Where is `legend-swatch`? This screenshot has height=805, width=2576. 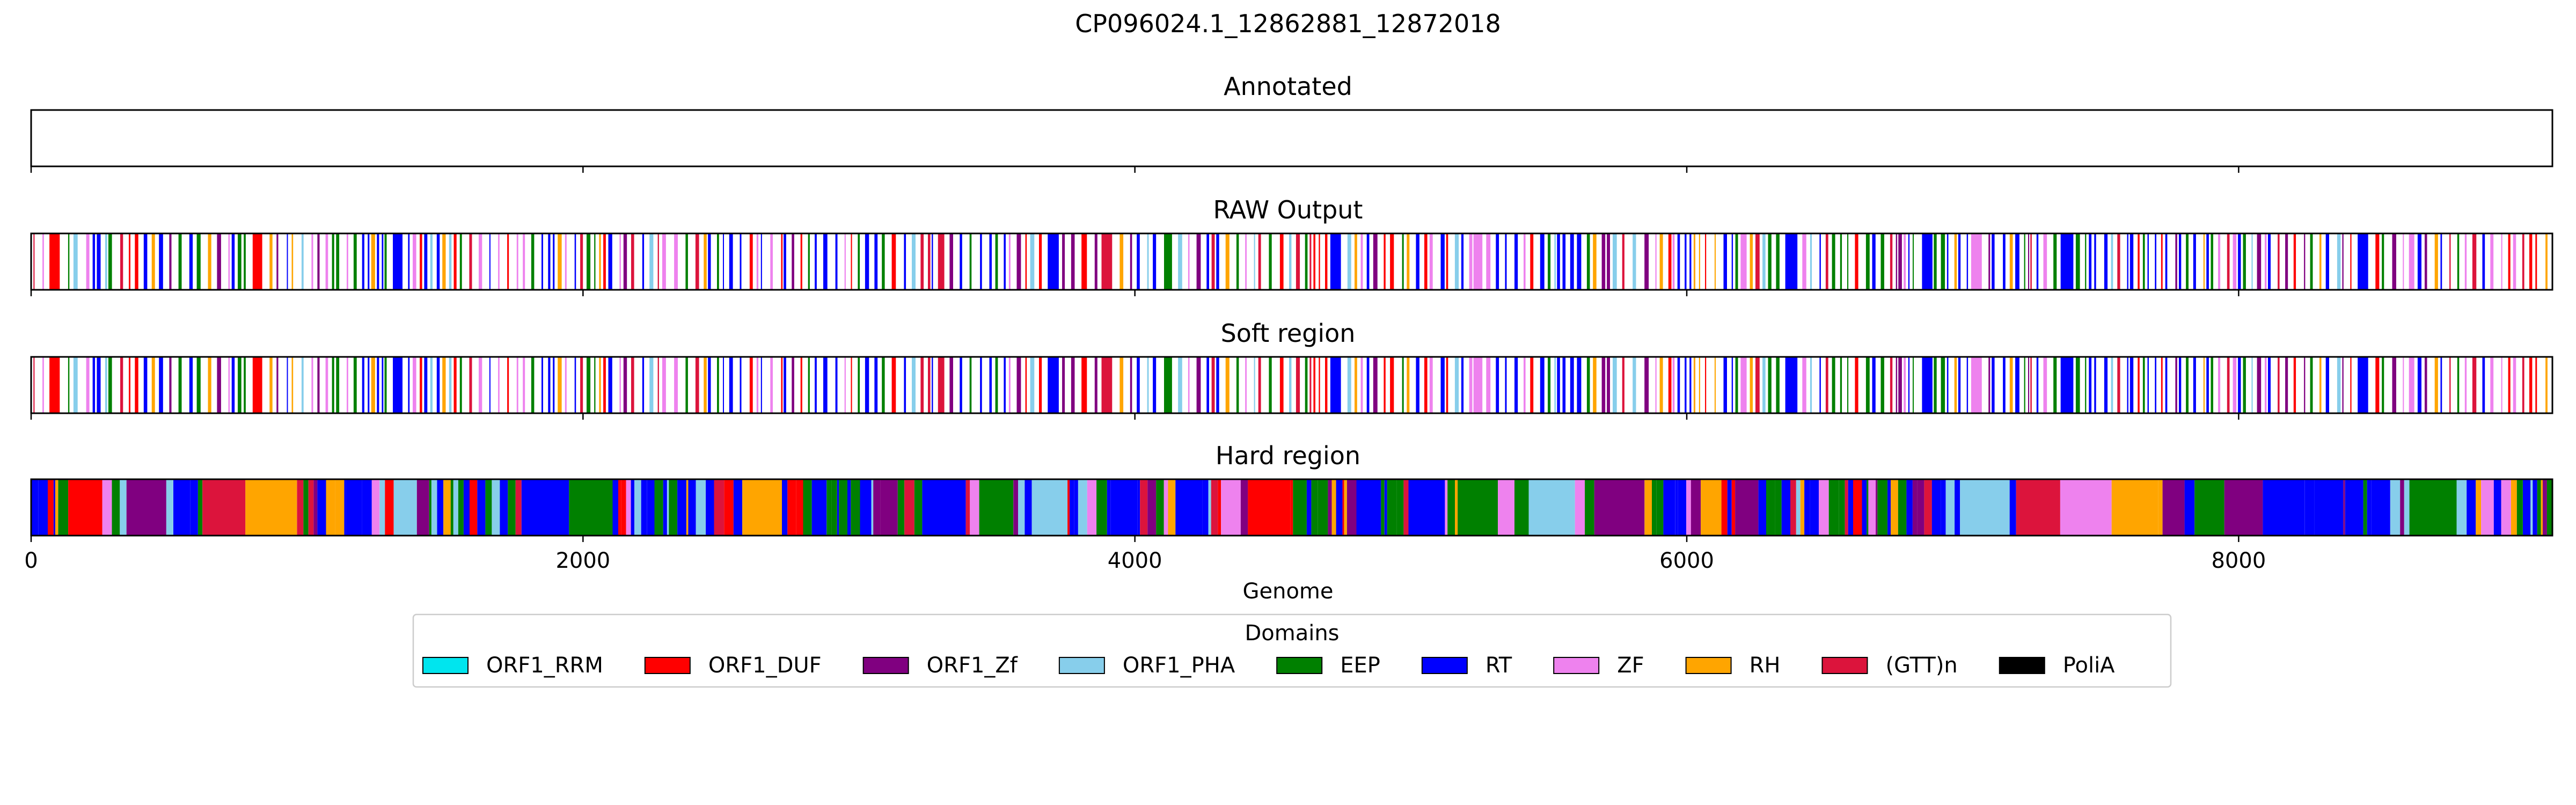
legend-swatch is located at coordinates (1708, 665).